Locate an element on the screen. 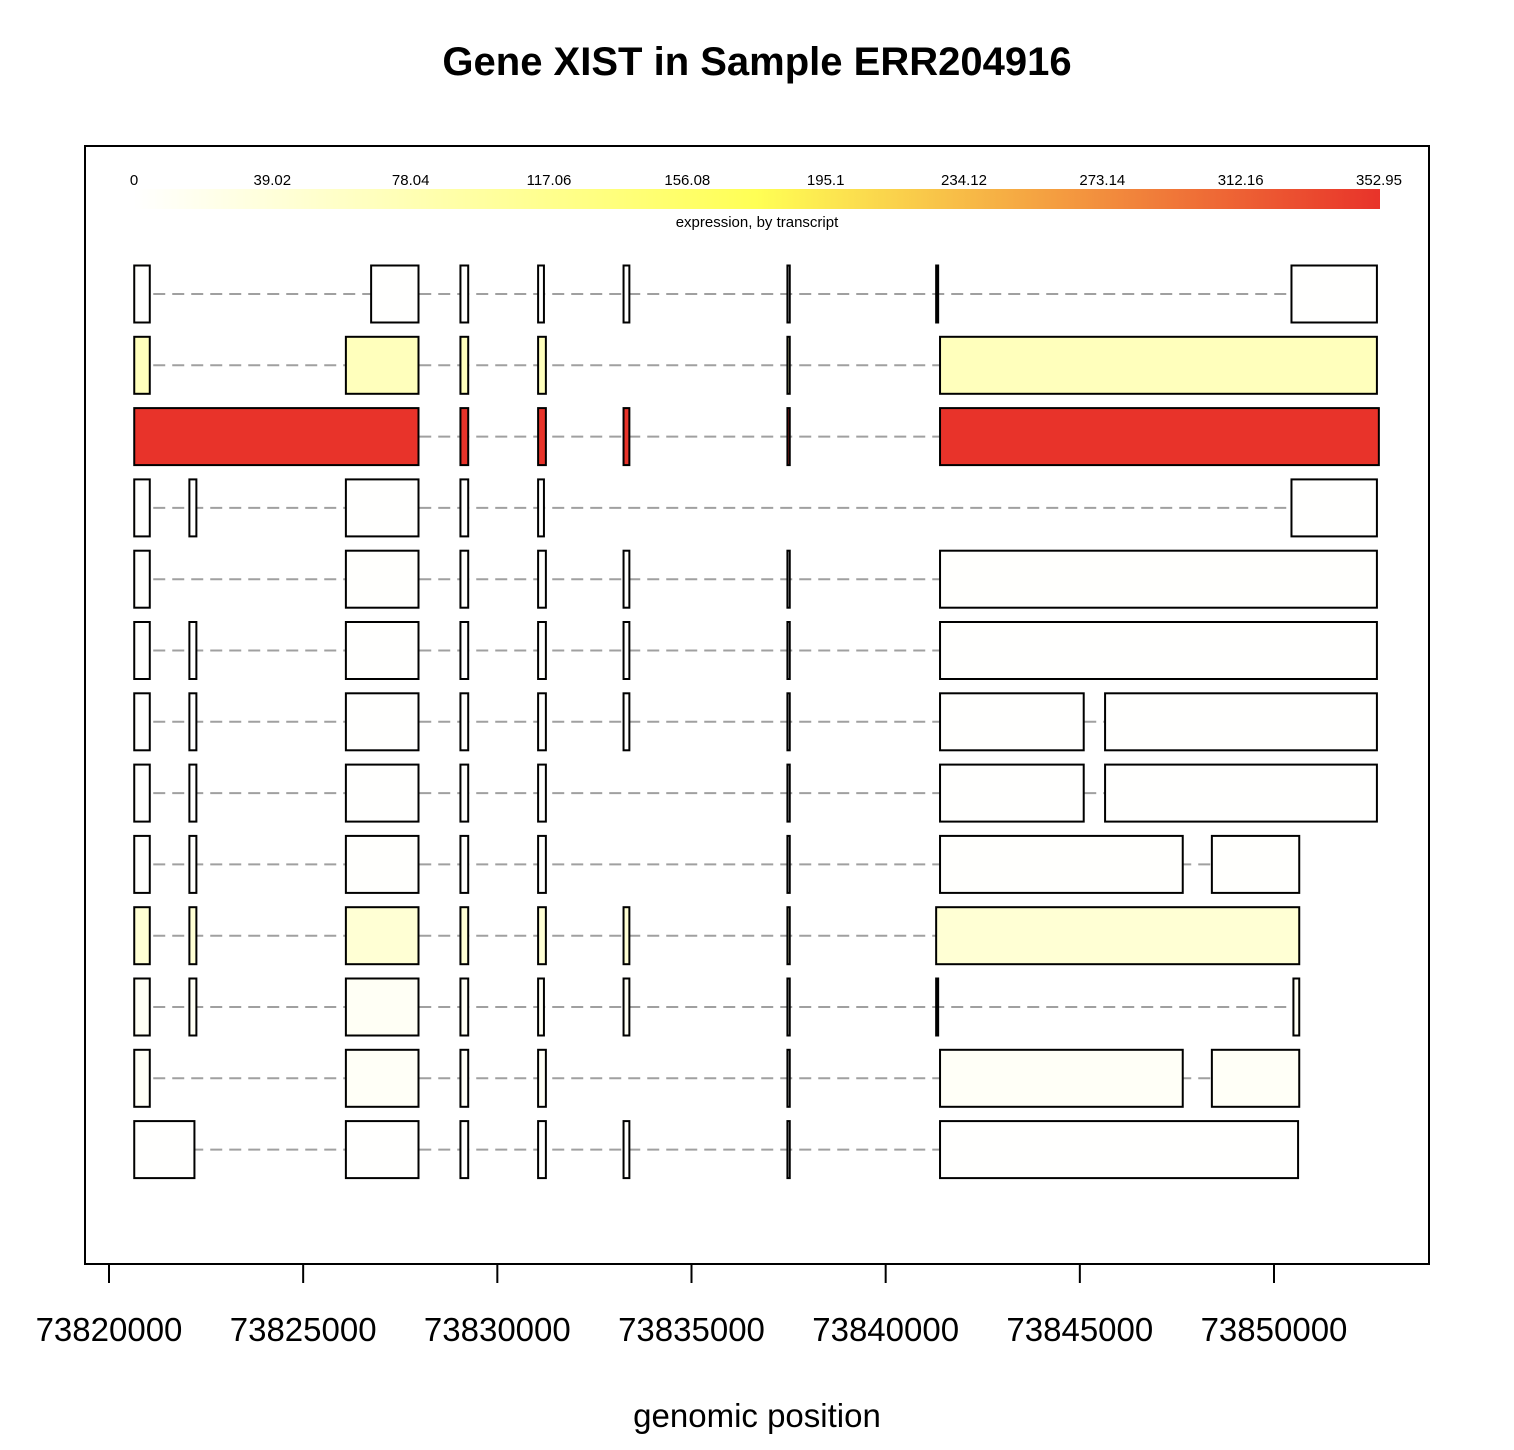 This screenshot has width=1514, height=1450. x-tick-label: 73845000 is located at coordinates (1079, 1329).